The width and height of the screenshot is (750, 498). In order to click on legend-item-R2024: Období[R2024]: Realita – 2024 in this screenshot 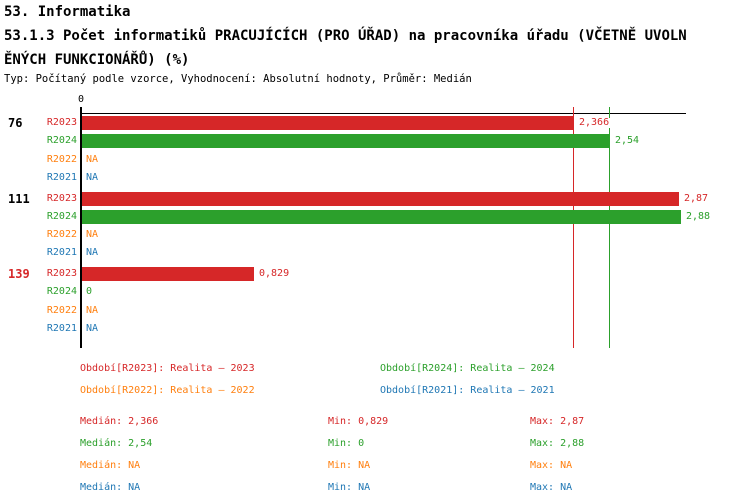, I will do `click(467, 368)`.